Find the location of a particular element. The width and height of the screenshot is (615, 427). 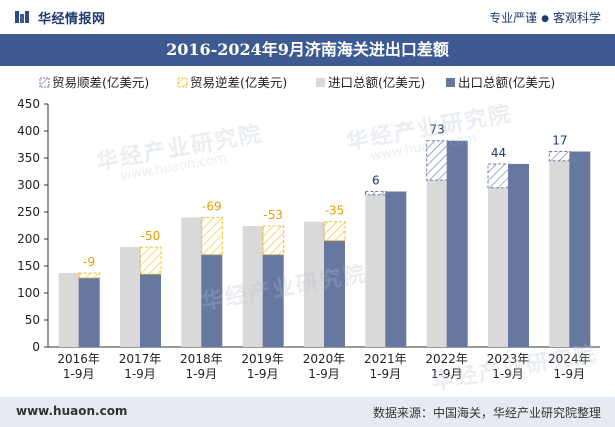

top-bar: 华经情报网 专业严谨 ● 客观科学 is located at coordinates (307, 17).